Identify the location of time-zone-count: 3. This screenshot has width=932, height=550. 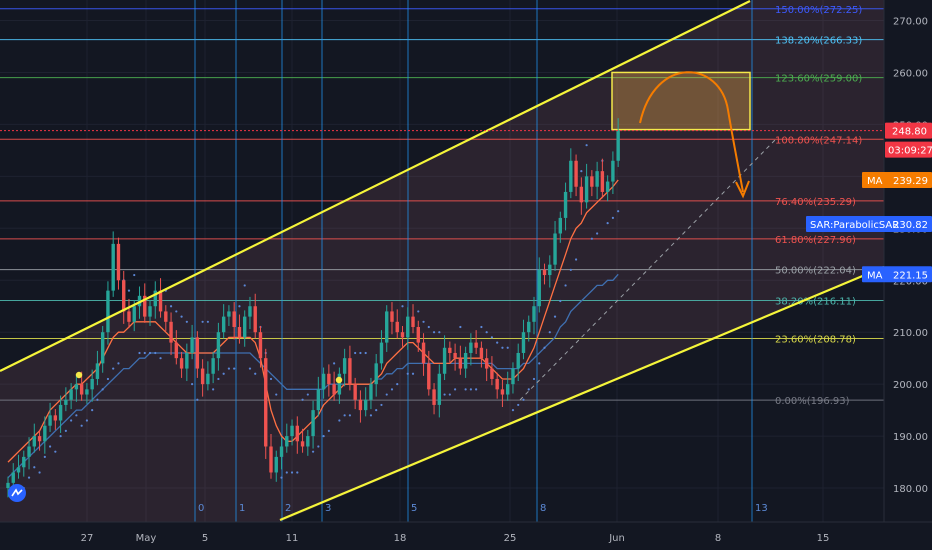
(328, 508).